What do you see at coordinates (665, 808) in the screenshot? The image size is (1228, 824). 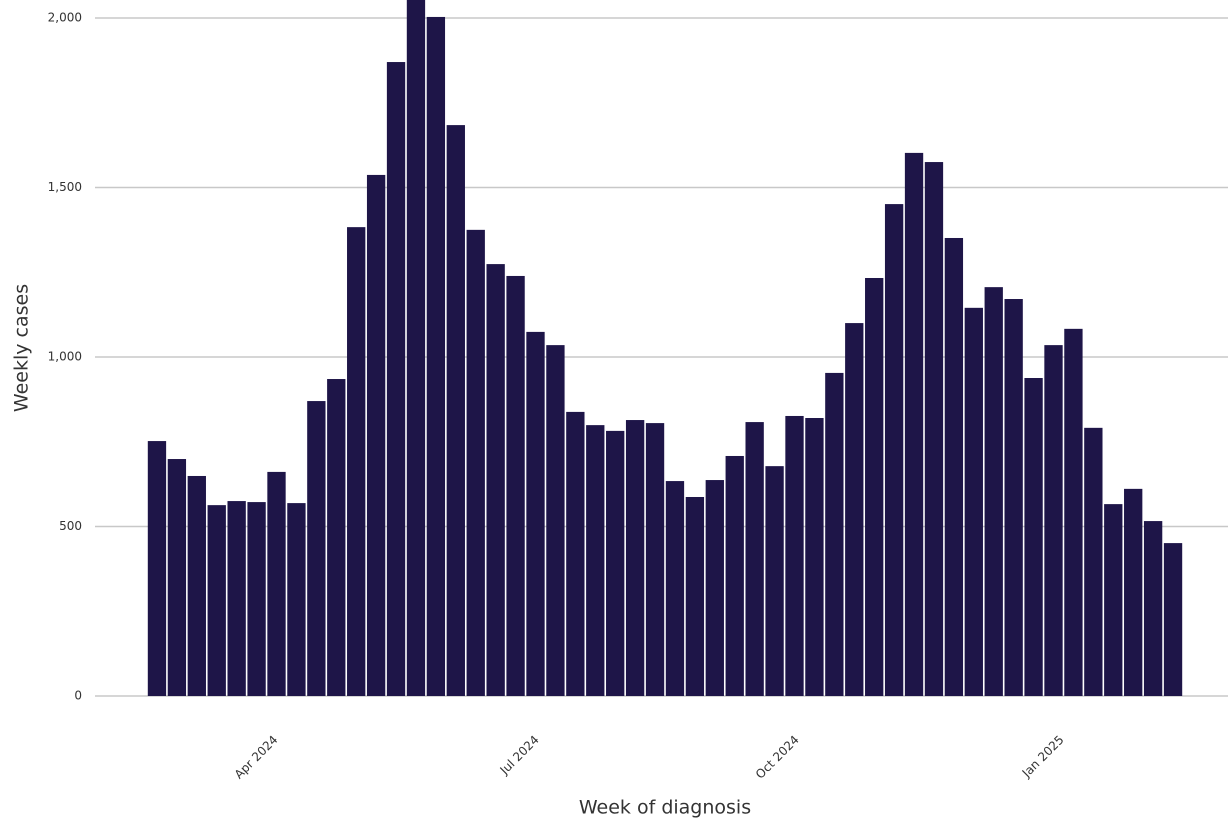 I see `x-axis-title: Week of diagnosis` at bounding box center [665, 808].